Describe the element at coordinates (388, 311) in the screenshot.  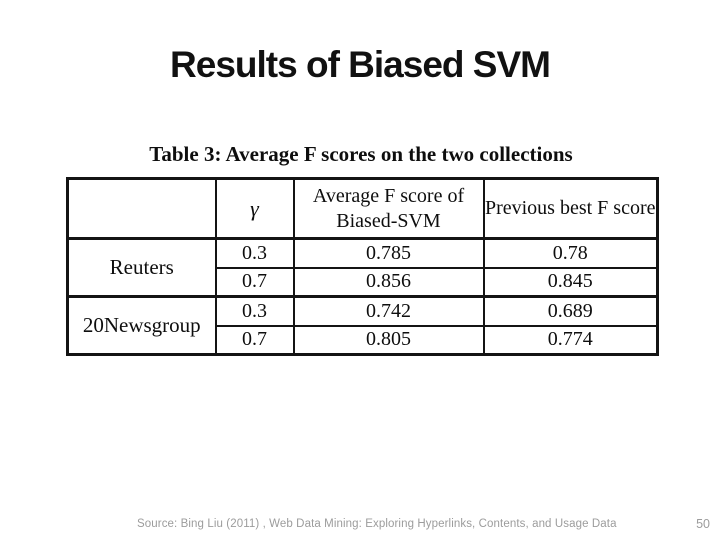
I see `biased-svm-score-cell: 0.742` at that location.